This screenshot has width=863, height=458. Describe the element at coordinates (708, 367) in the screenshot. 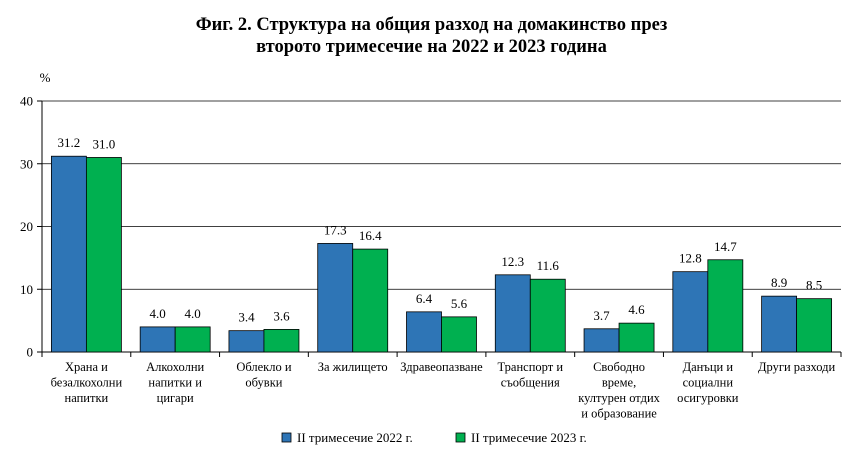

I see `category-label-line: Данъци и` at that location.